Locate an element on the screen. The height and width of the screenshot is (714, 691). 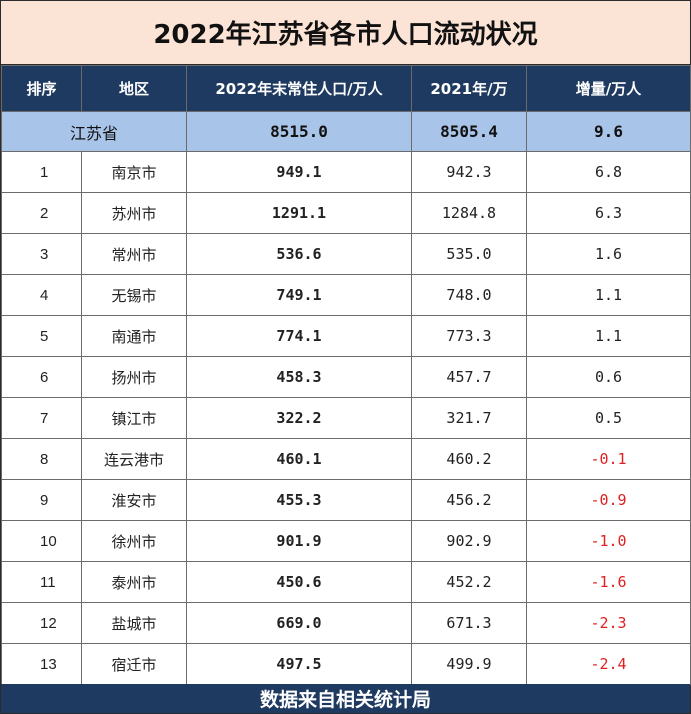
pop2022-cell: 949.1 is located at coordinates (299, 172).